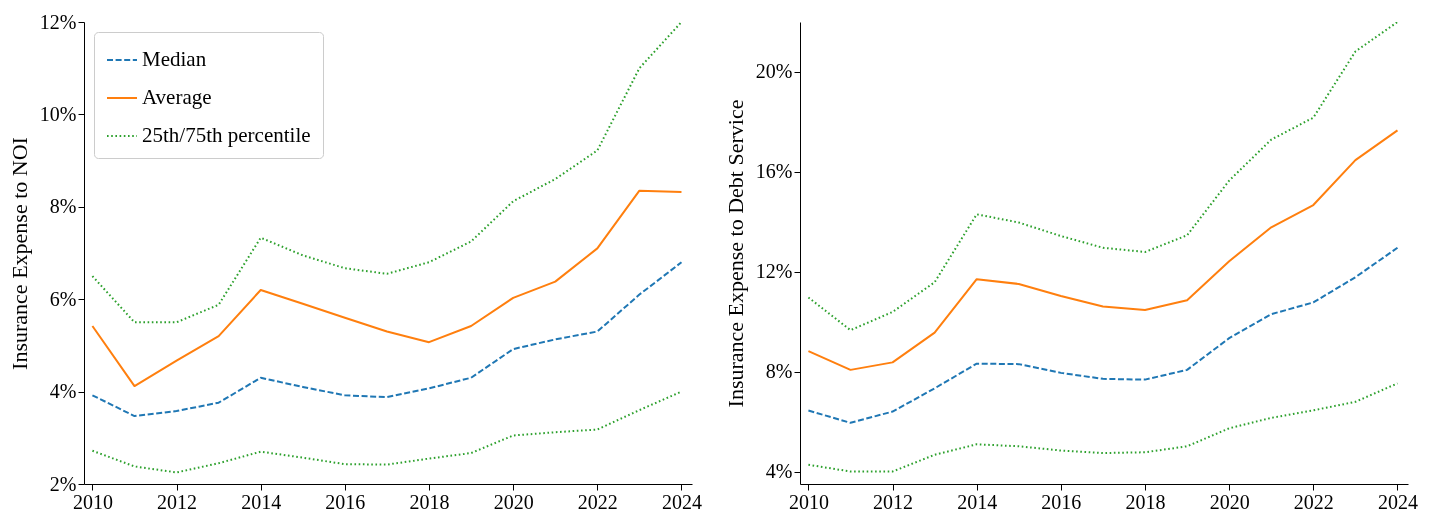 This screenshot has height=517, width=1452. I want to click on y-tick-label: 20%, so click(774, 71).